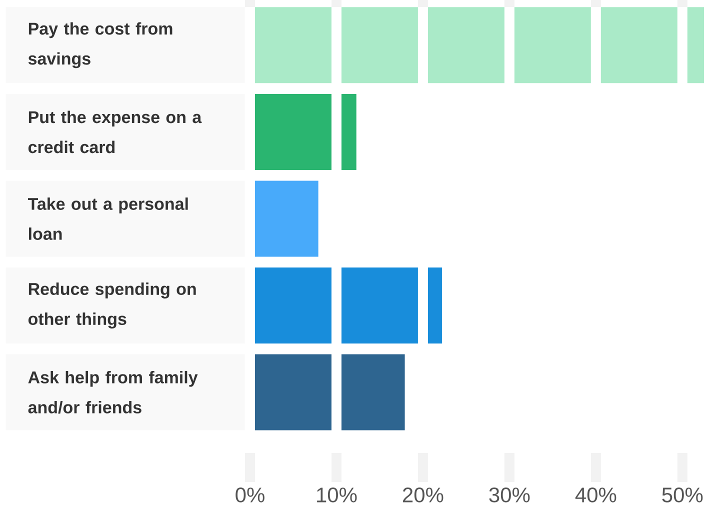 This screenshot has height=520, width=710. What do you see at coordinates (113, 392) in the screenshot?
I see `y-tick-label: Ask help from family and/or friends` at bounding box center [113, 392].